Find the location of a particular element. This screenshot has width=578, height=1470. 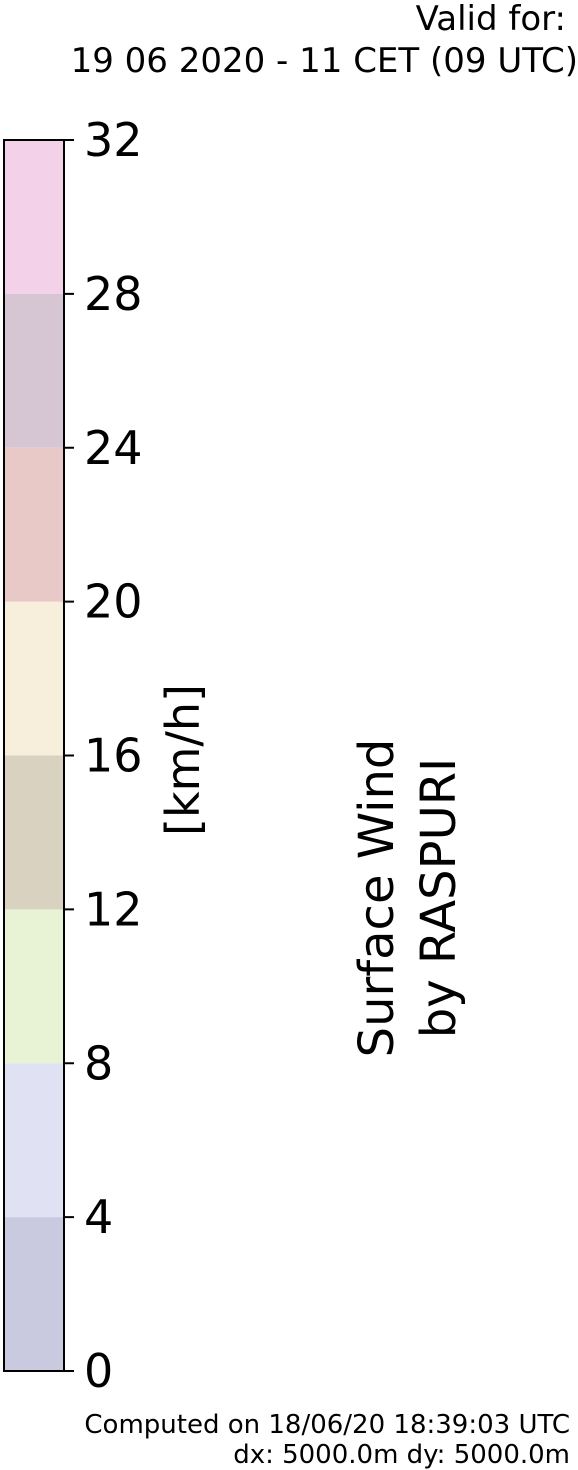

product-title: Surface Wind by RASPURI is located at coordinates (408, 898).